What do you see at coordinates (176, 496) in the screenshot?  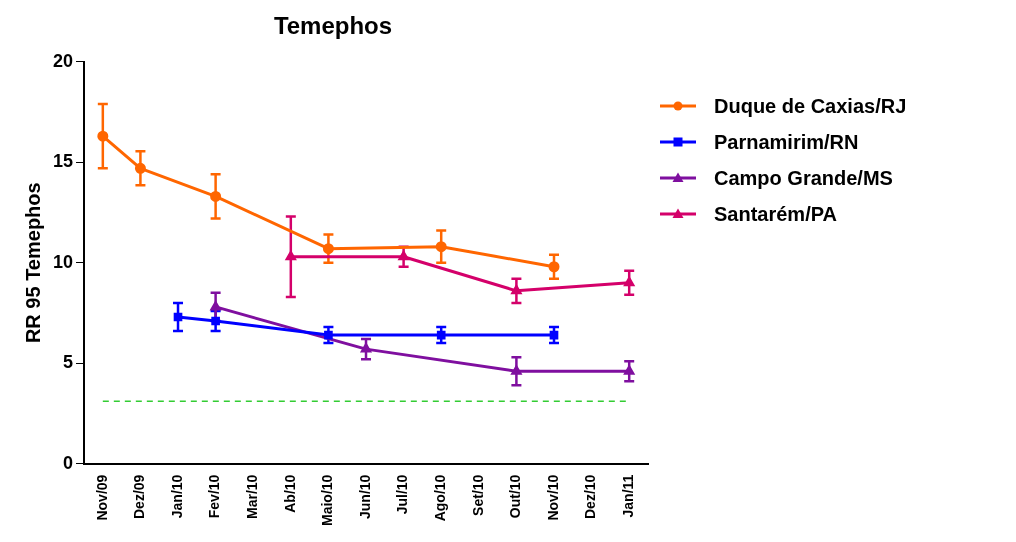 I see `x-tick-label: Jan/10` at bounding box center [176, 496].